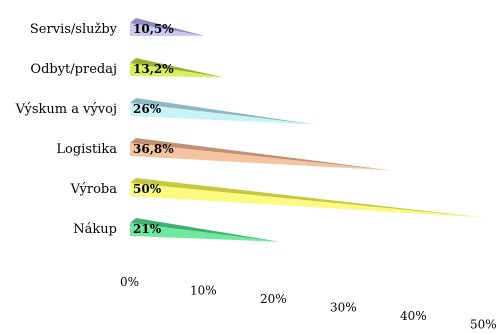 The image size is (500, 334). Describe the element at coordinates (94, 189) in the screenshot. I see `category-label: Výroba` at that location.